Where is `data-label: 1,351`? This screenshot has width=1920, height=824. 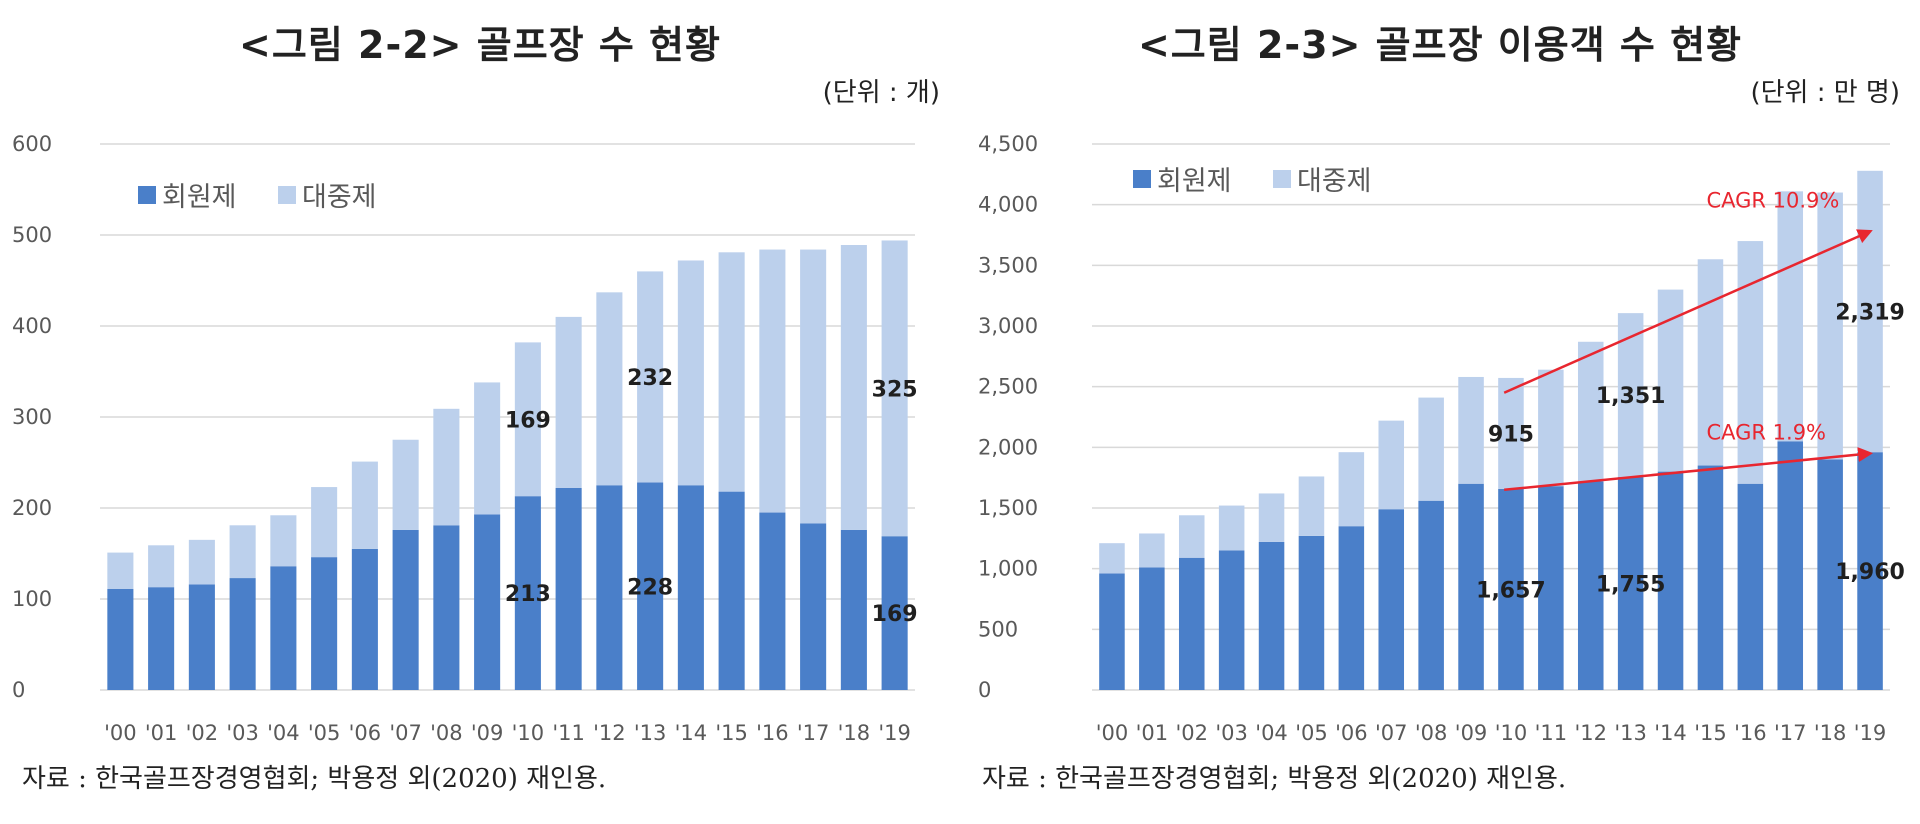
data-label: 1,351 is located at coordinates (1631, 396).